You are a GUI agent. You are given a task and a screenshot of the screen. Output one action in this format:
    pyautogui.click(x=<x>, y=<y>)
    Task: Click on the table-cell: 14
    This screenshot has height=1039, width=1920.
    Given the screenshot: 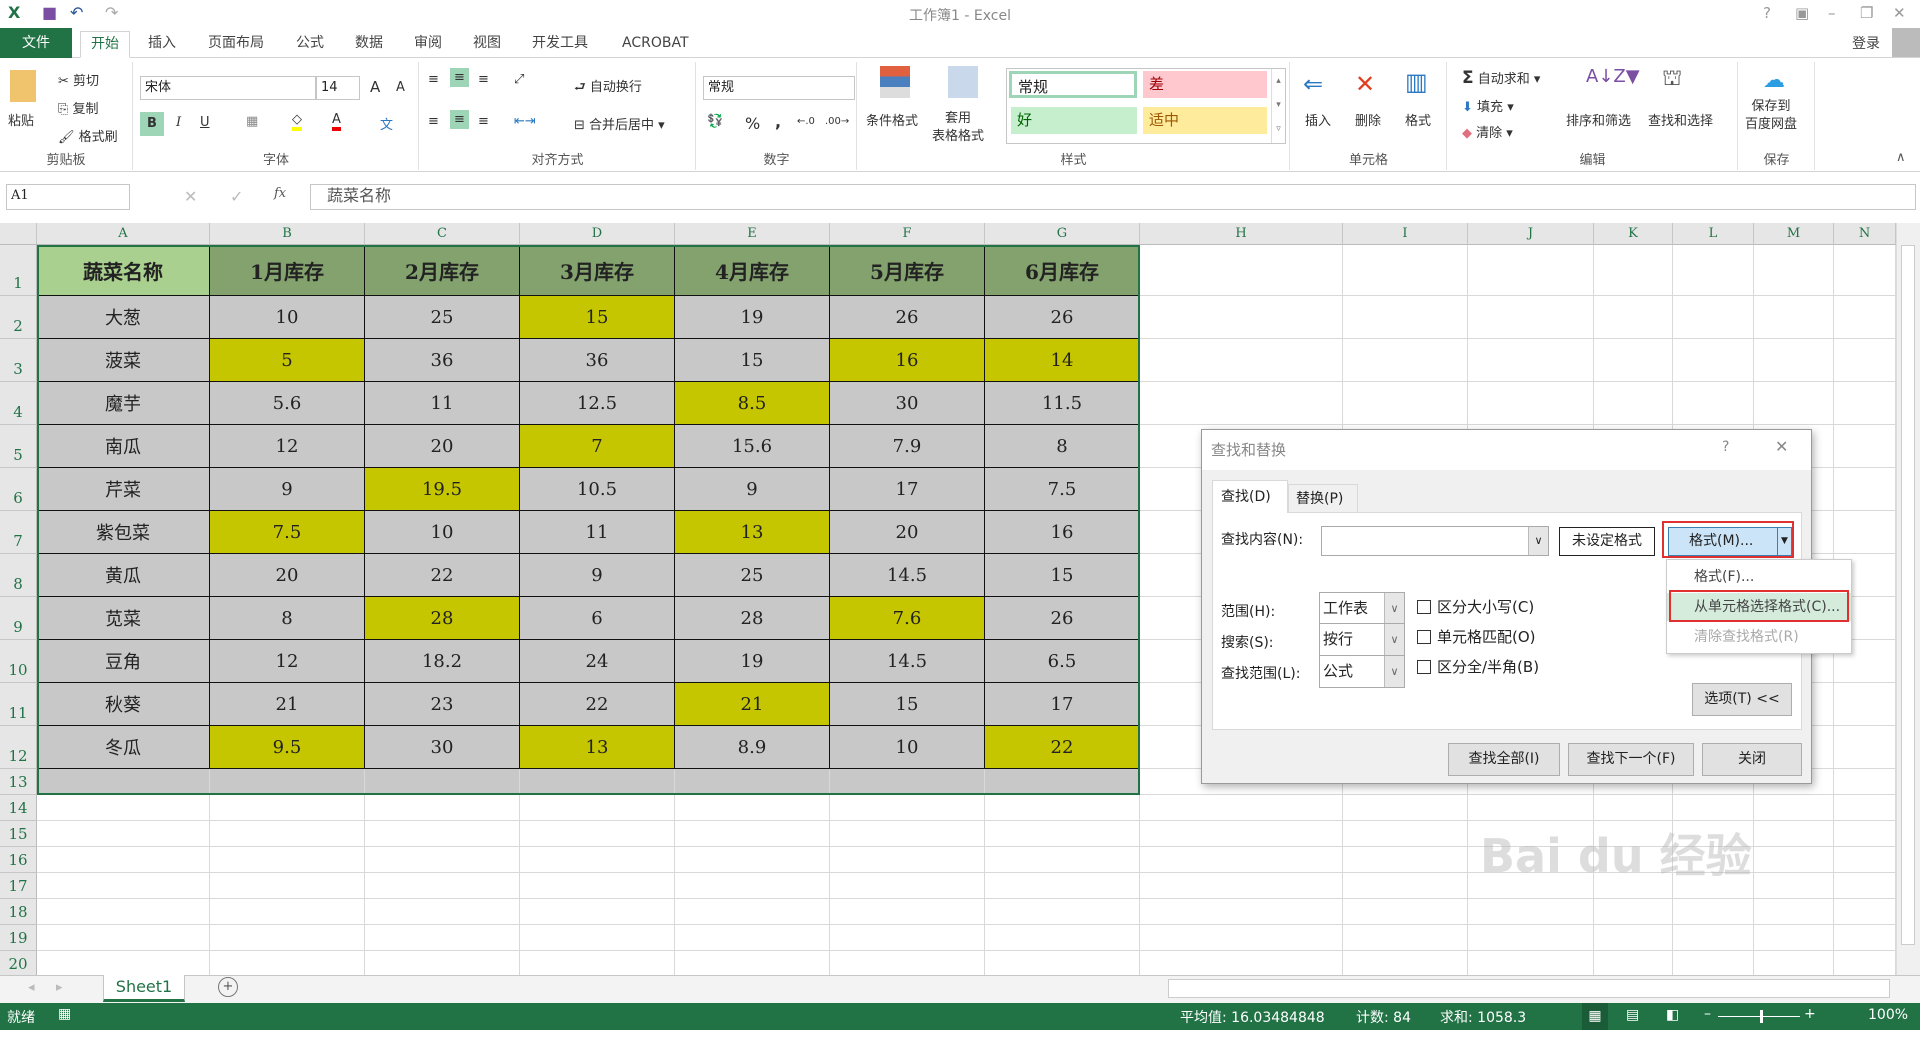 What is the action you would take?
    pyautogui.click(x=1062, y=360)
    